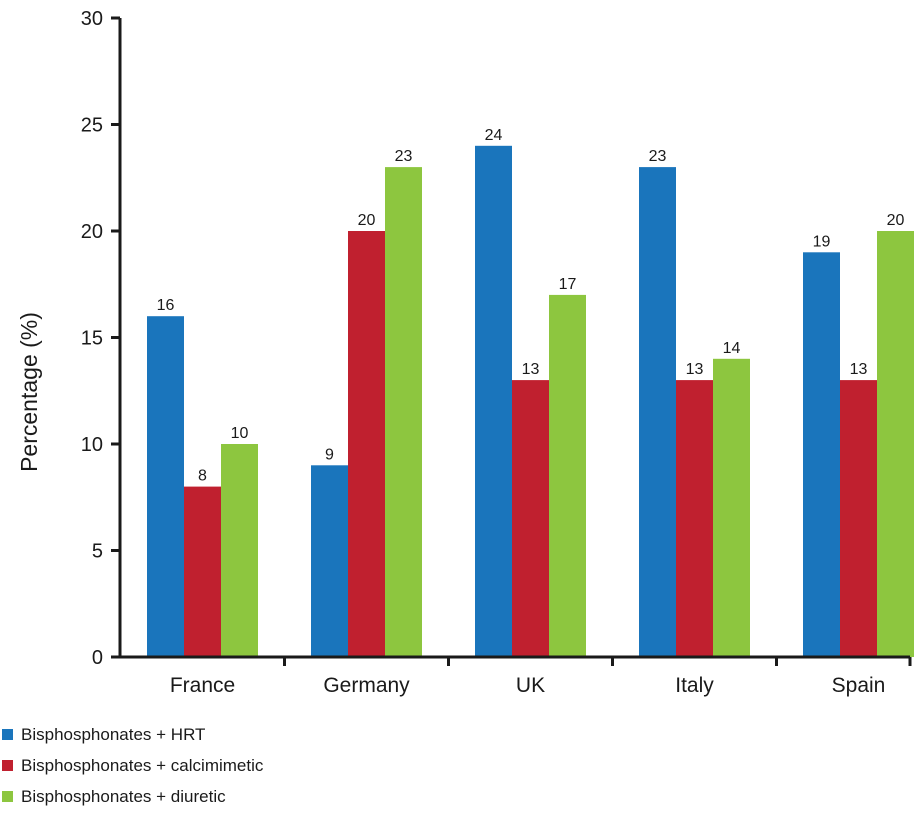 Image resolution: width=923 pixels, height=813 pixels. Describe the element at coordinates (142, 765) in the screenshot. I see `legend-label: Bisphosphonates + calcimimetic` at that location.